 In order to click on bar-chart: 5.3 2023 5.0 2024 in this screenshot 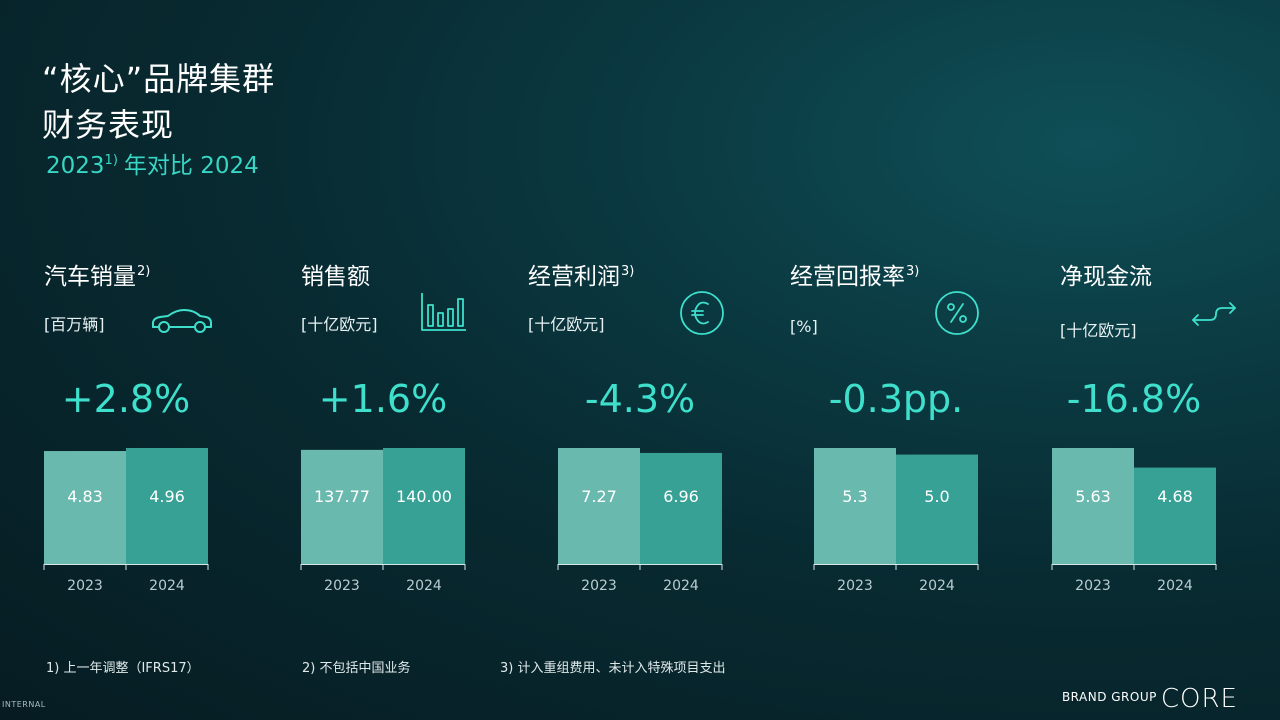, I will do `click(896, 521)`.